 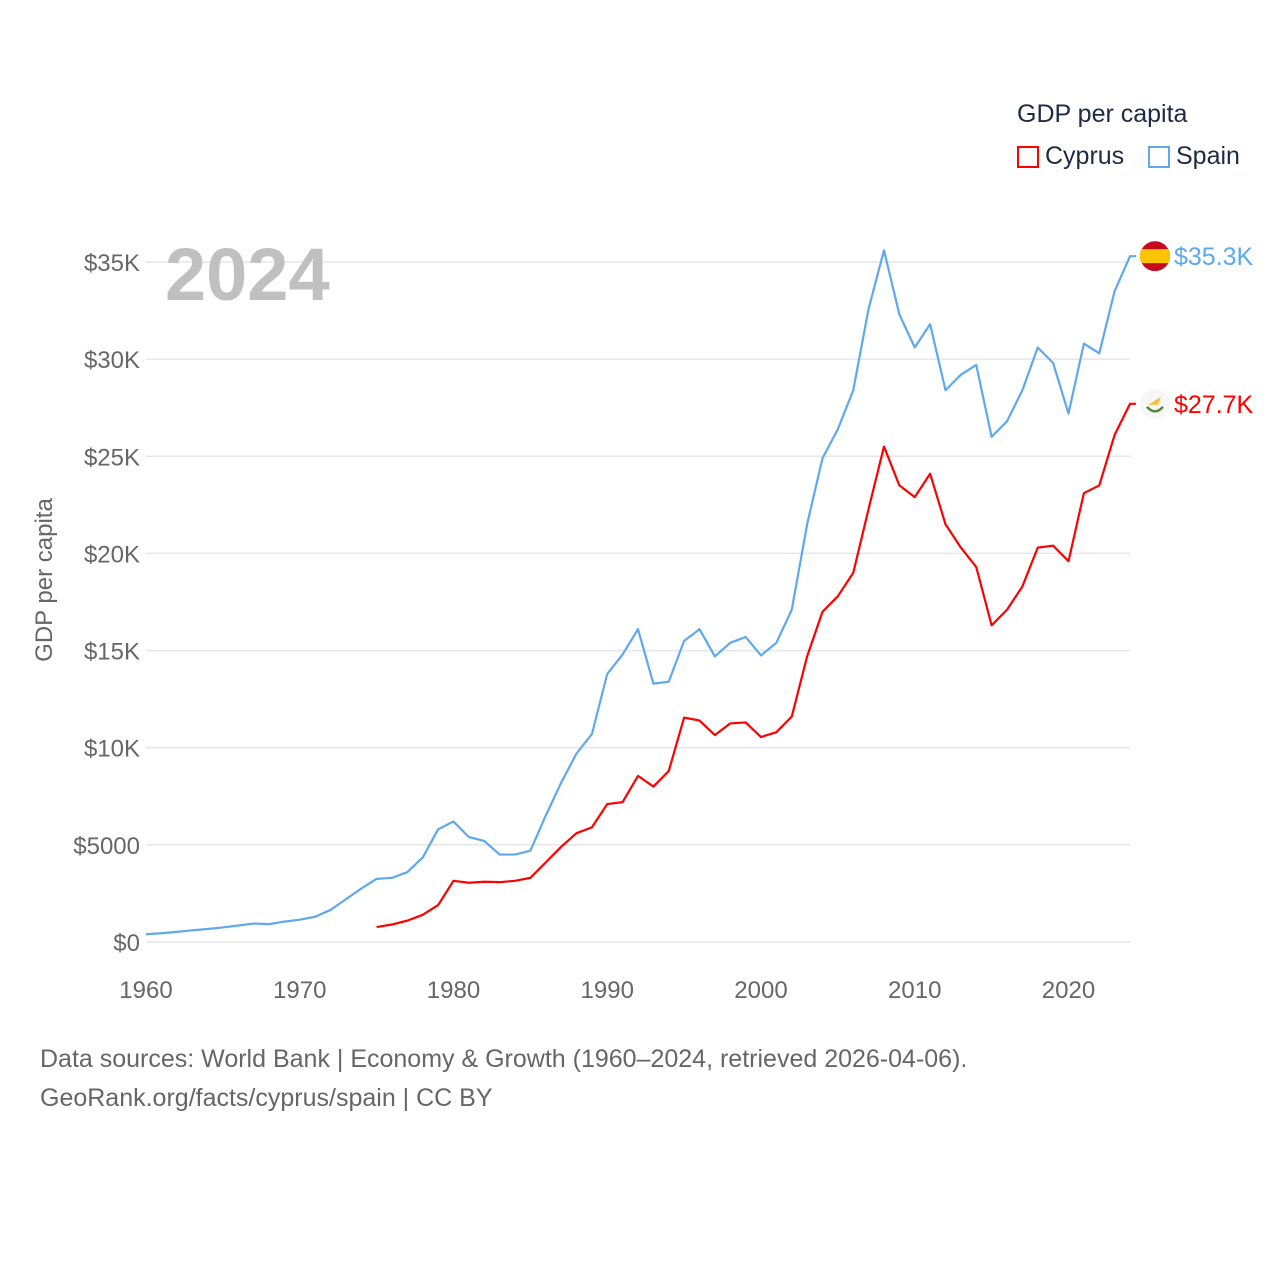 I want to click on legend-swatch-spain, so click(x=1159, y=156).